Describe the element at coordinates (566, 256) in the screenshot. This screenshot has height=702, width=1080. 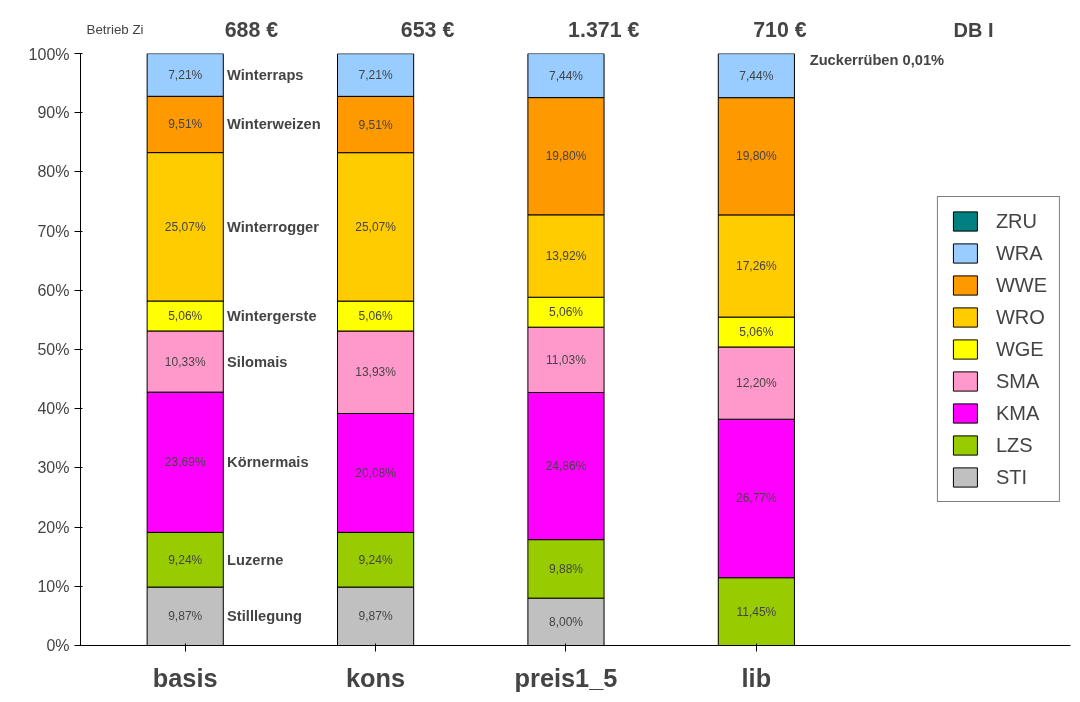
I see `data-label: 13,92%` at that location.